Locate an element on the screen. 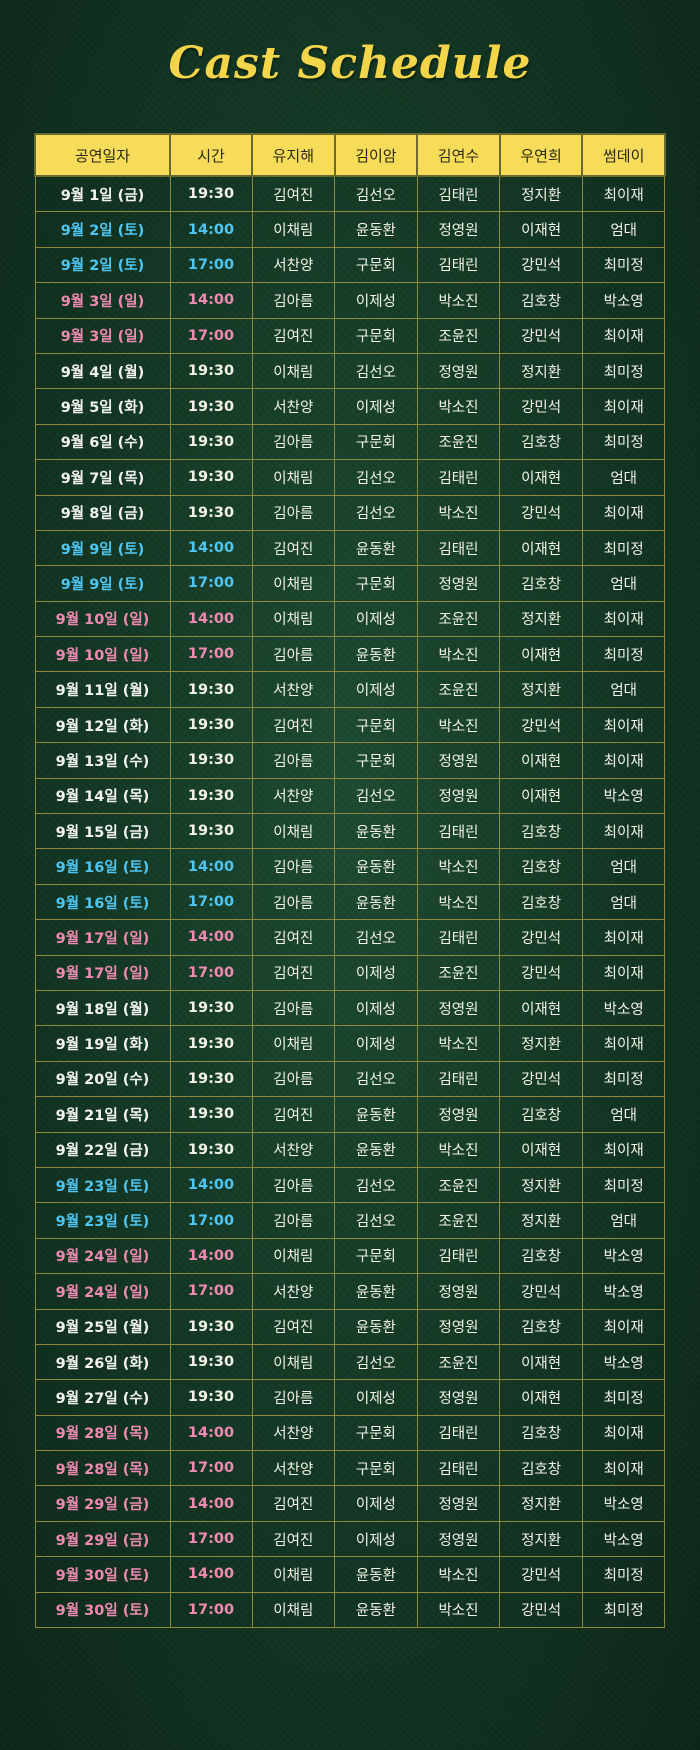  table-row: 9월 8일 (금) 19:30 김아름 김선오 박소진 강민석 최이재 is located at coordinates (350, 512).